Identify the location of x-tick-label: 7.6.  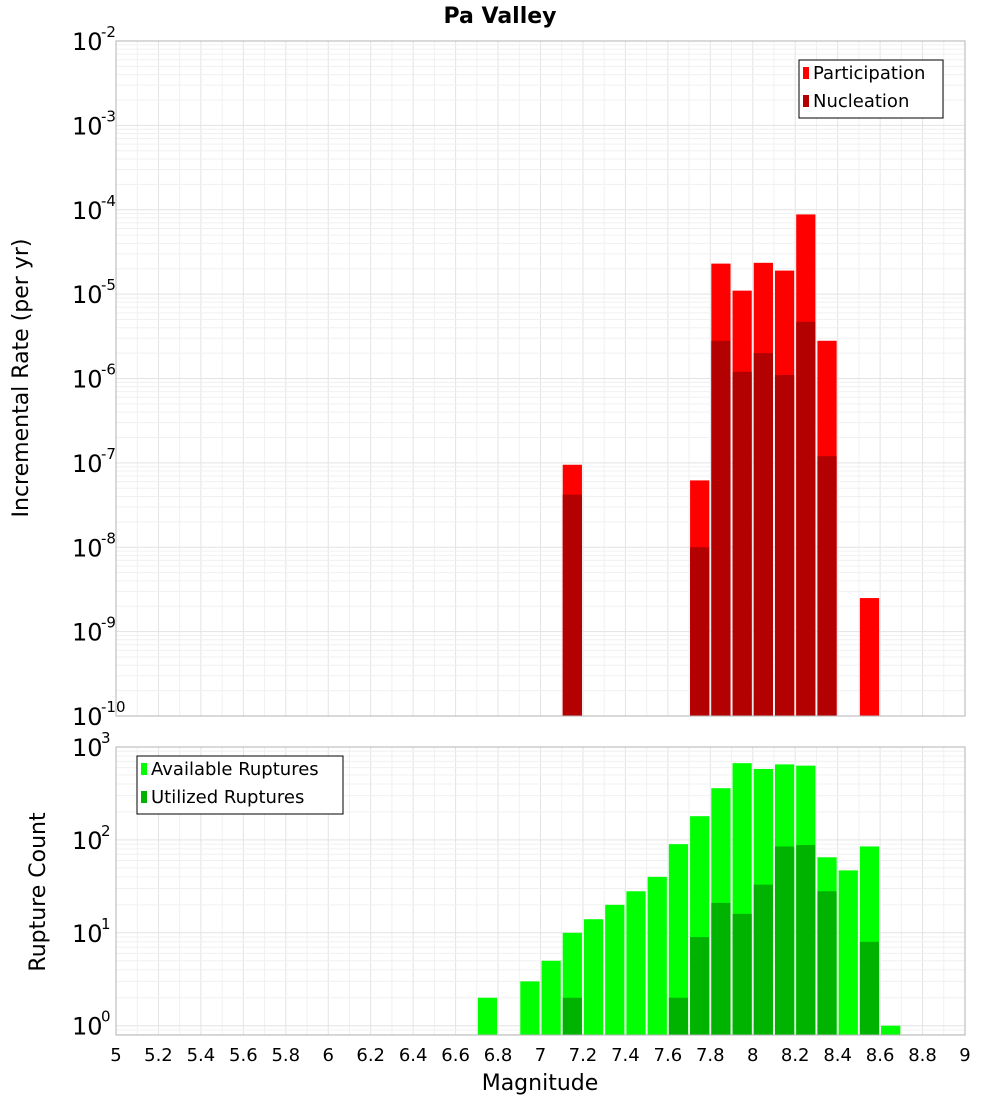
(668, 1055).